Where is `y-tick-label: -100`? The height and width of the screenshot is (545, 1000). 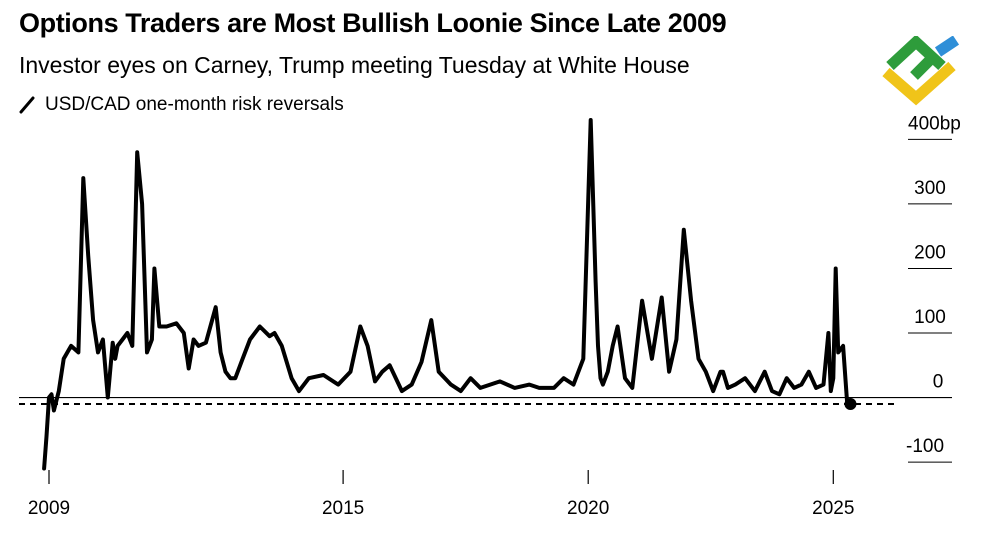 y-tick-label: -100 is located at coordinates (925, 446).